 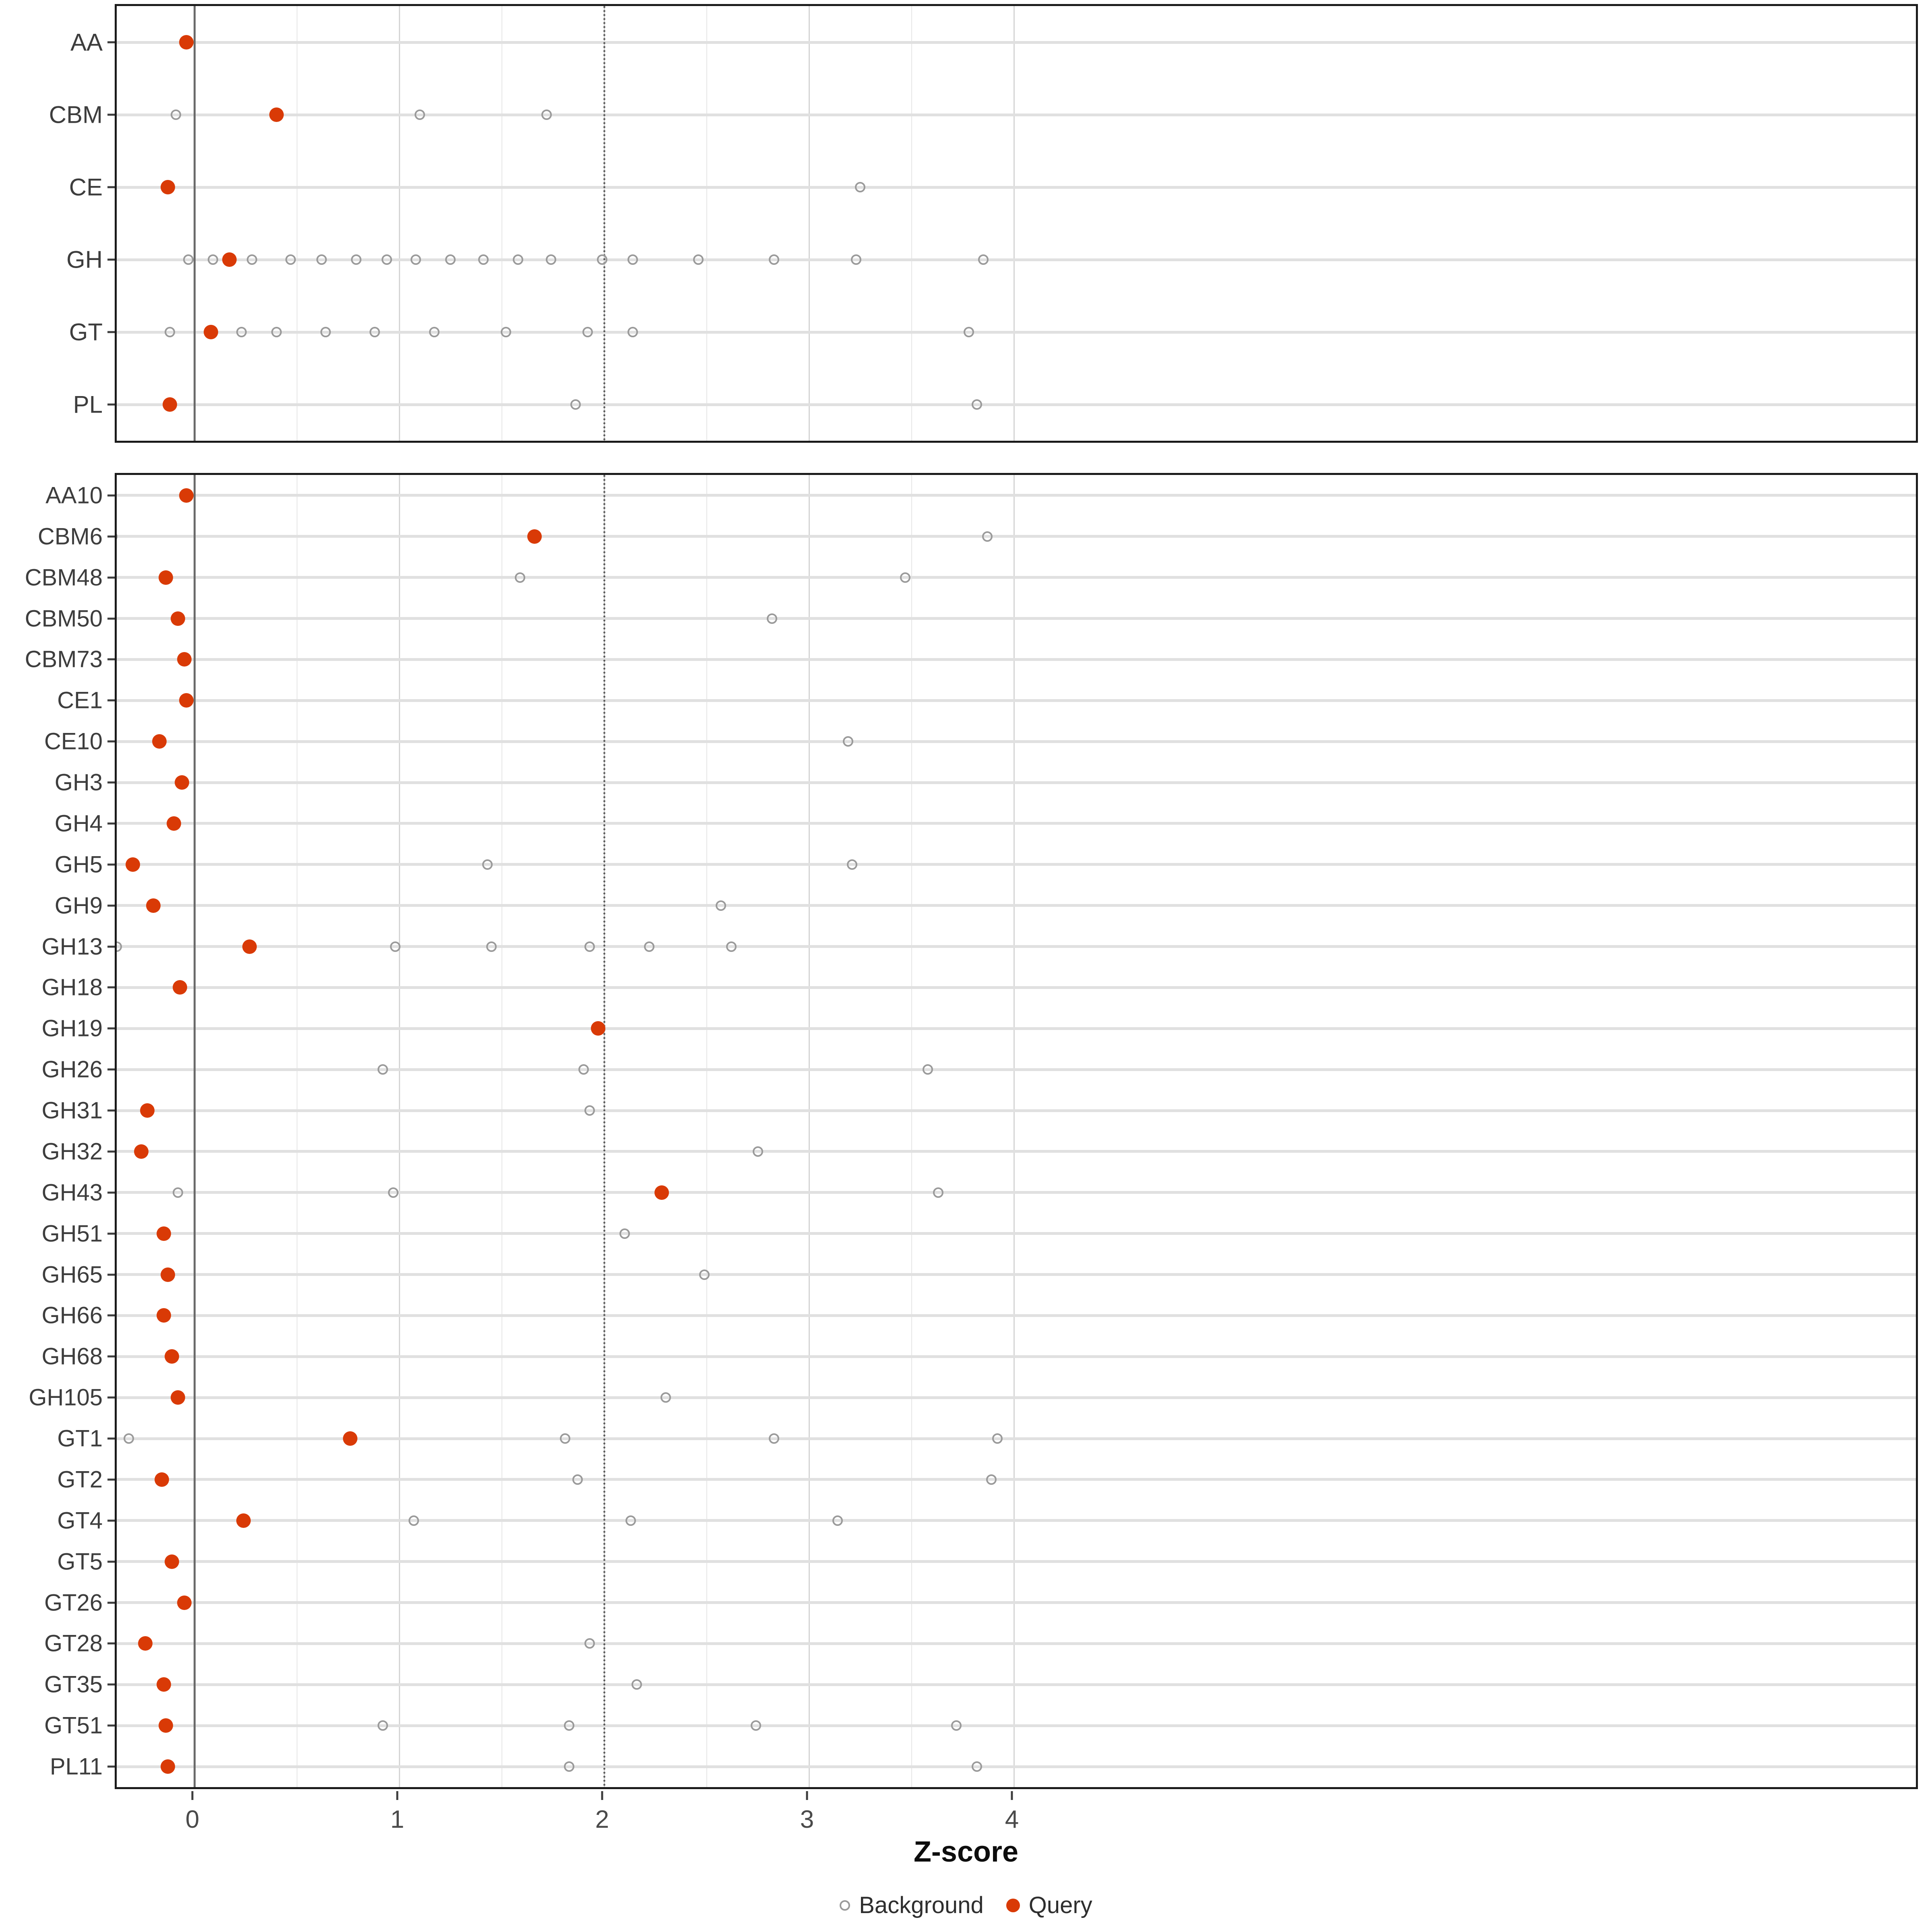 What do you see at coordinates (72, 1356) in the screenshot?
I see `y-axis-tick-label: GH68` at bounding box center [72, 1356].